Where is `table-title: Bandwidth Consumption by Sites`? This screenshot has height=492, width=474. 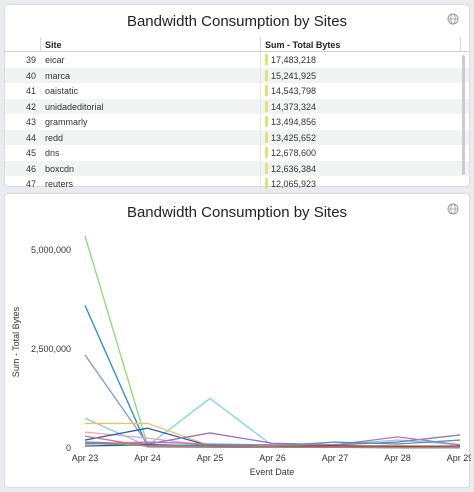
table-title: Bandwidth Consumption by Sites is located at coordinates (237, 21).